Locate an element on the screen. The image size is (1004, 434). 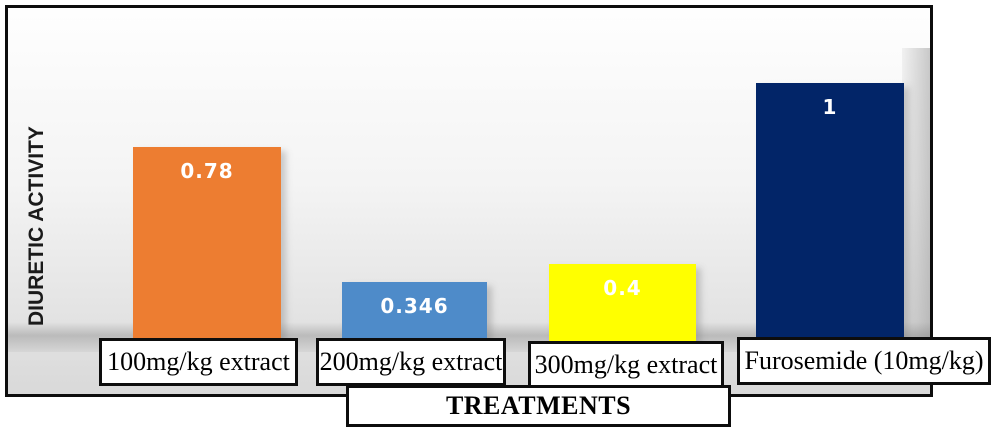
y-axis-title: DIURETIC ACTIVITY is located at coordinates (36, 226).